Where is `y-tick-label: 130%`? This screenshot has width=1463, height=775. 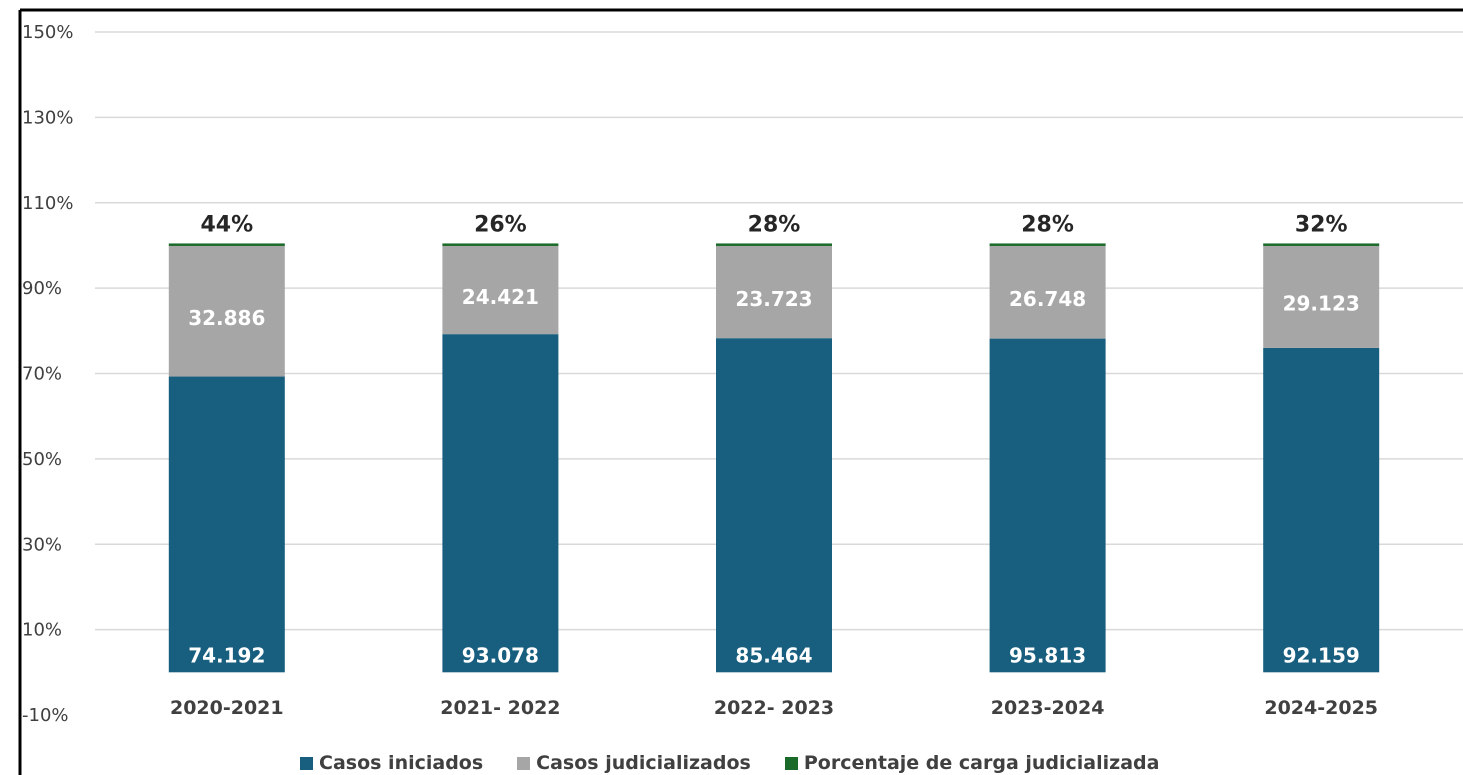
y-tick-label: 130% is located at coordinates (47, 117).